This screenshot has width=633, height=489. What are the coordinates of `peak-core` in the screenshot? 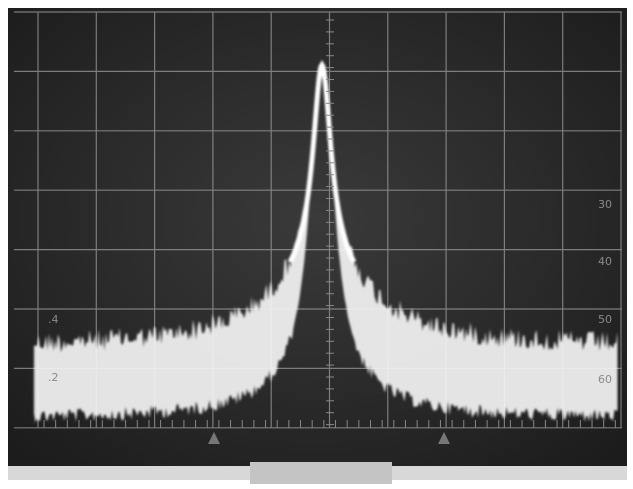 It's located at (322, 162).